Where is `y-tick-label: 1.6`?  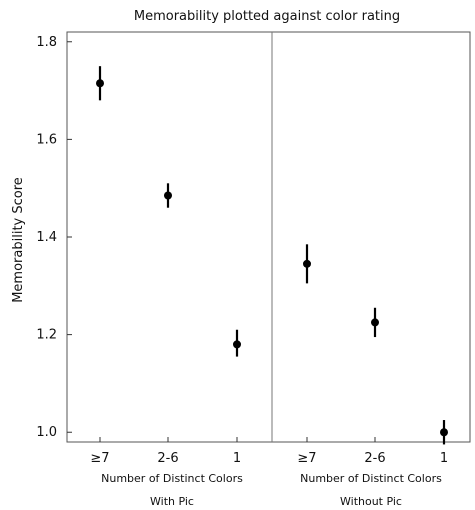 y-tick-label: 1.6 is located at coordinates (46, 139).